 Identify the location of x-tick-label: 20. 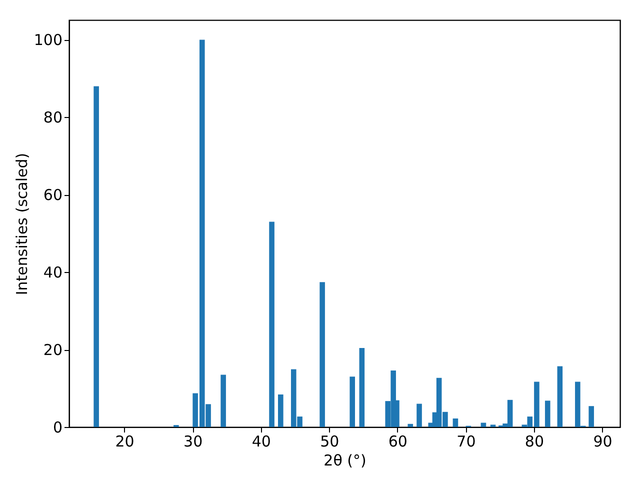
(124, 441).